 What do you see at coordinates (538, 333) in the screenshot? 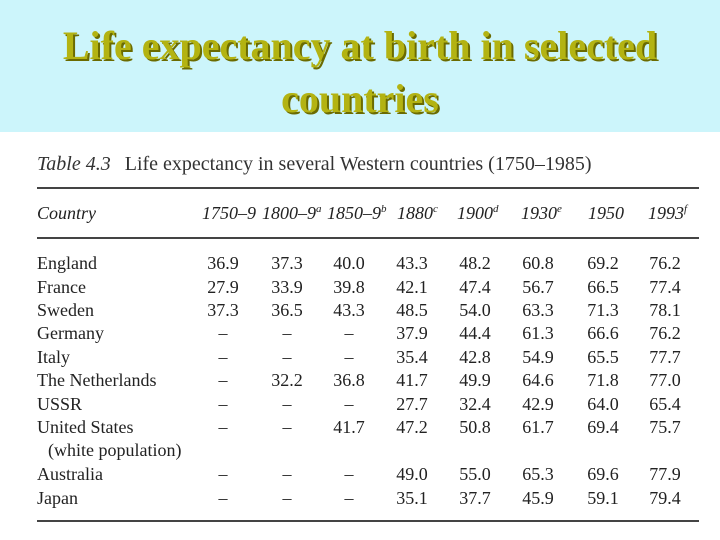
I see `table-cell: 61.3` at bounding box center [538, 333].